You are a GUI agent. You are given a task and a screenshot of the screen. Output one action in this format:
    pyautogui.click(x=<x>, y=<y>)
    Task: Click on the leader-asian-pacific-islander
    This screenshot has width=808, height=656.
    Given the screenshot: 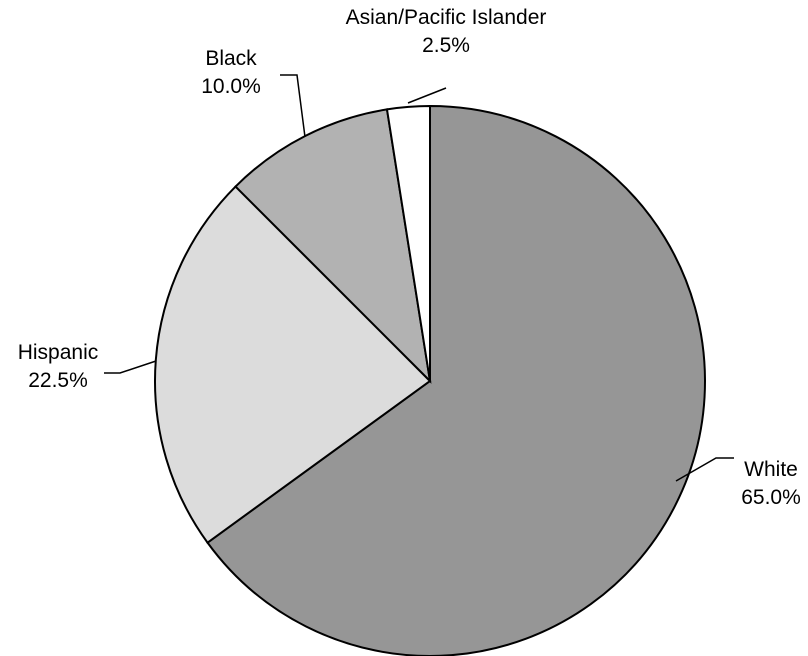 What is the action you would take?
    pyautogui.click(x=427, y=95)
    